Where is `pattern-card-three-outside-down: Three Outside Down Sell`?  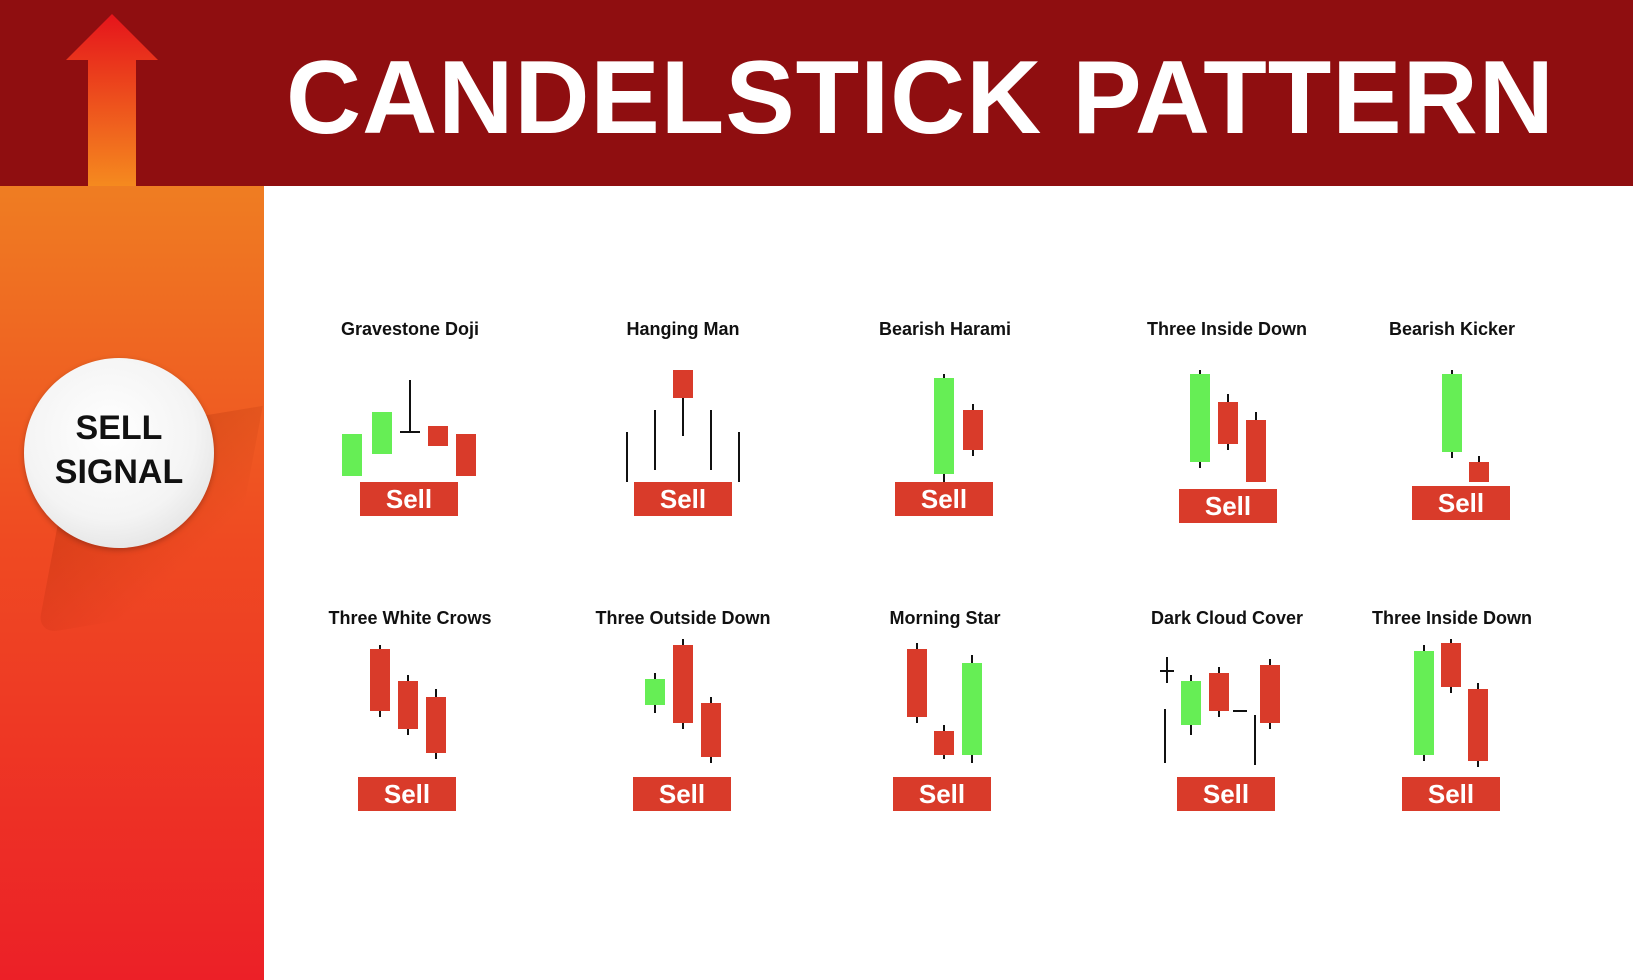
pattern-card-three-outside-down: Three Outside Down Sell is located at coordinates (683, 722).